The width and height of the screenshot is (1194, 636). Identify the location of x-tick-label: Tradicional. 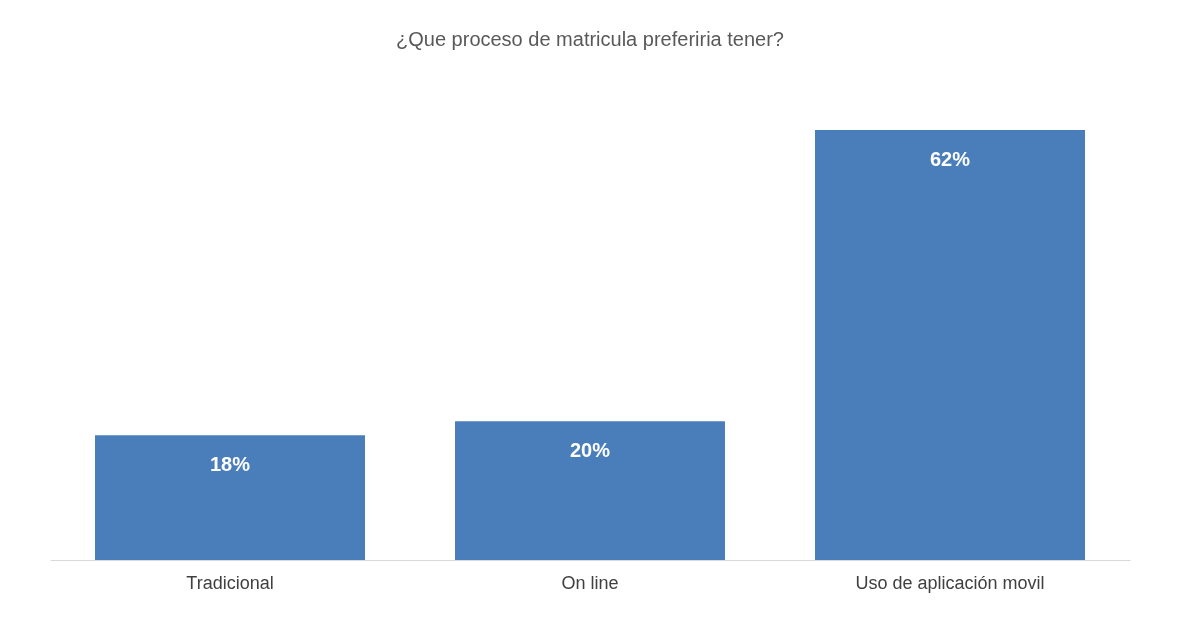
(230, 582).